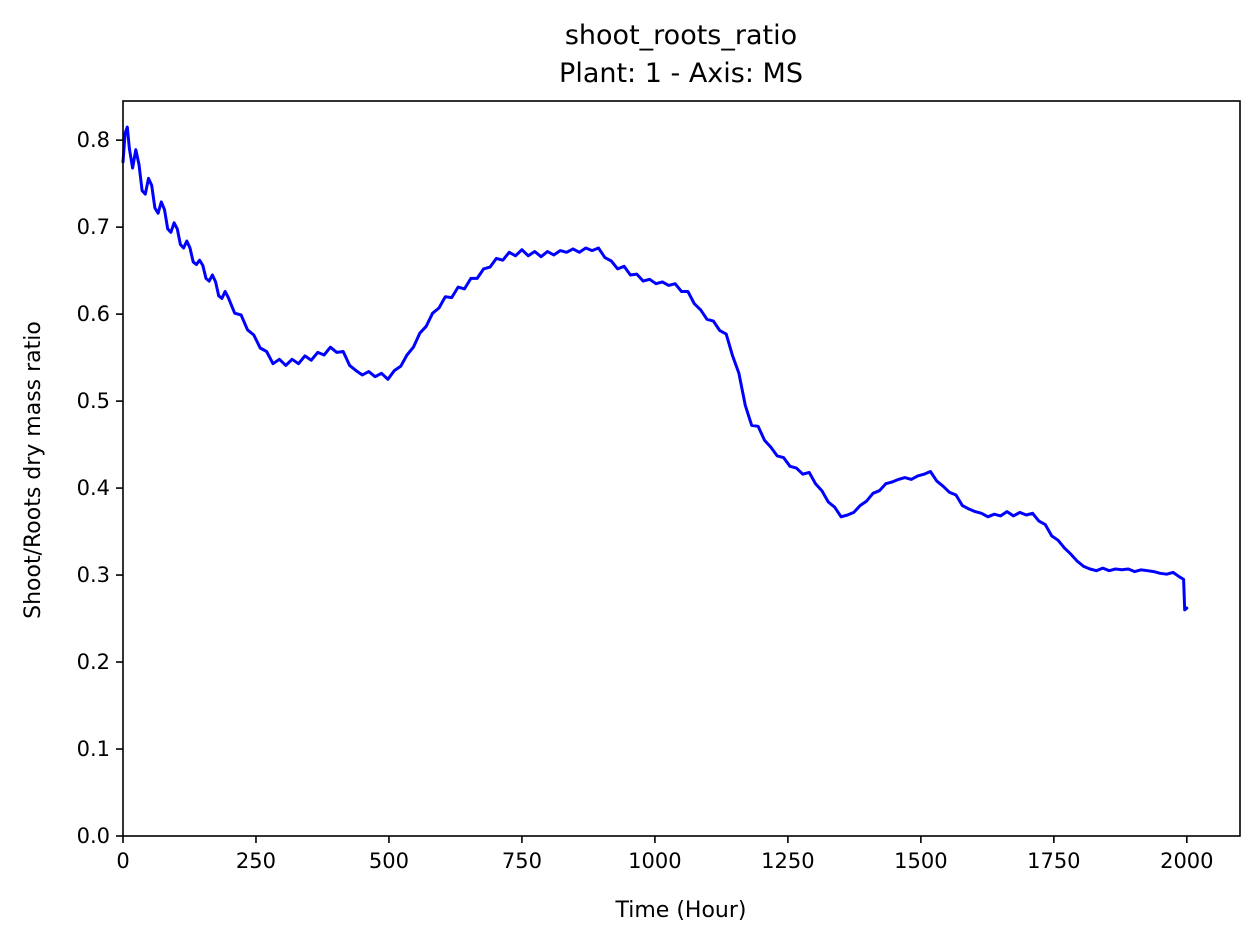 The image size is (1259, 943). What do you see at coordinates (93, 140) in the screenshot?
I see `y-tick-label: 0.8` at bounding box center [93, 140].